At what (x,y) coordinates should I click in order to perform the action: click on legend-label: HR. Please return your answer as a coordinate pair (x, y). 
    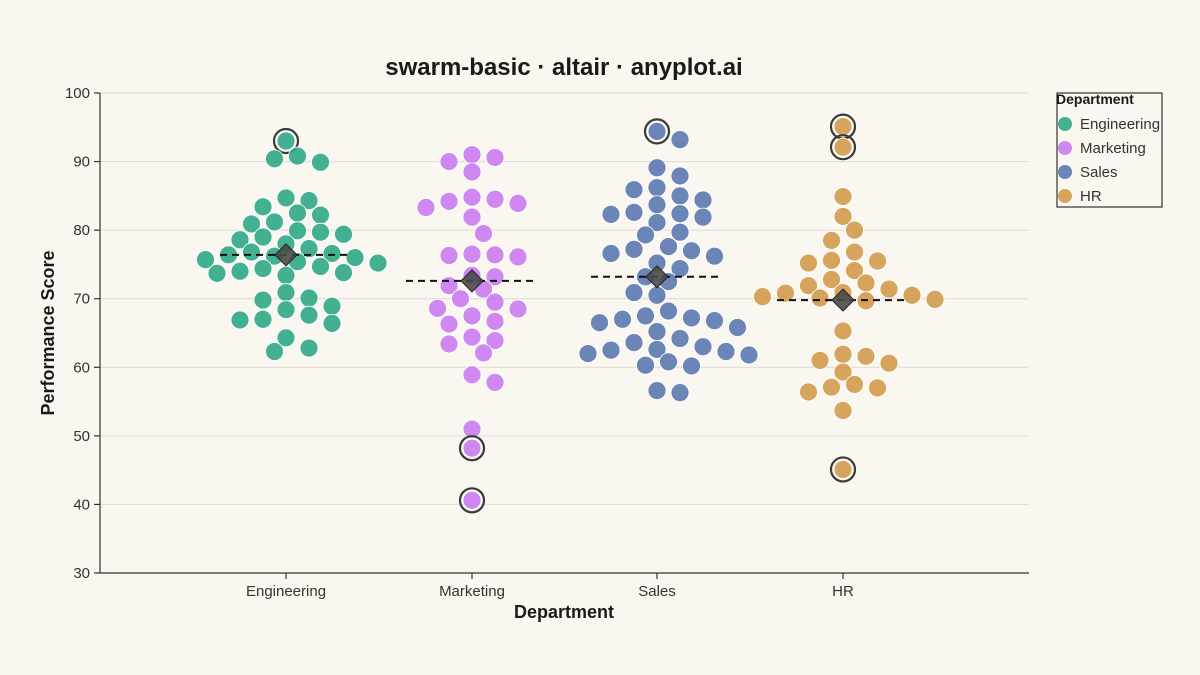
    Looking at the image, I should click on (1091, 196).